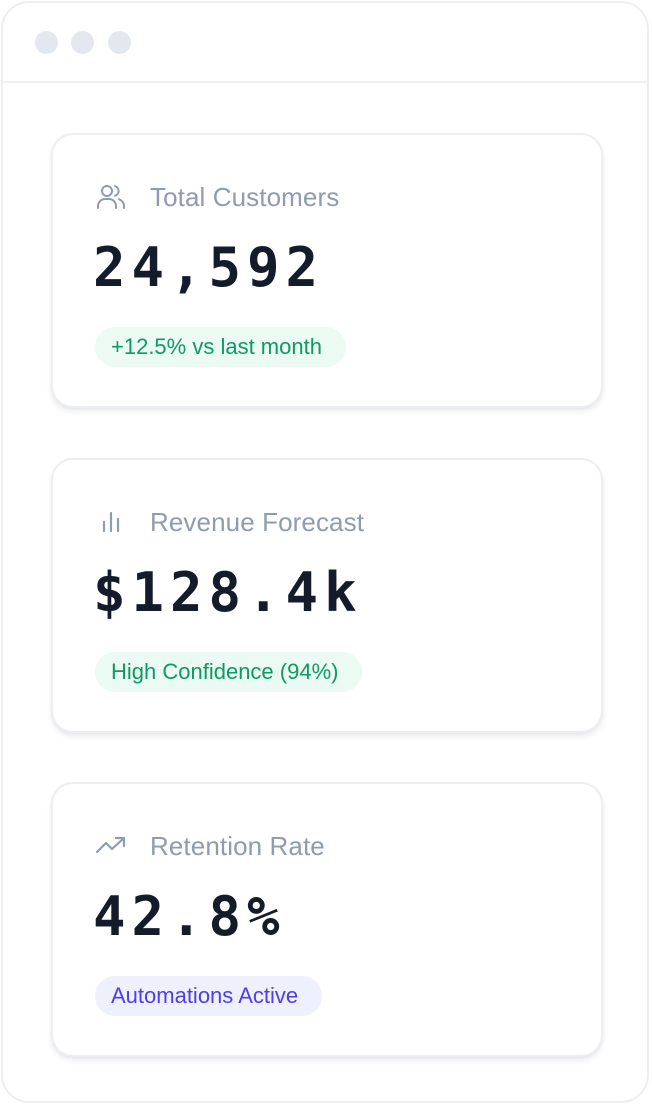  I want to click on card-header: Retention Rate, so click(210, 846).